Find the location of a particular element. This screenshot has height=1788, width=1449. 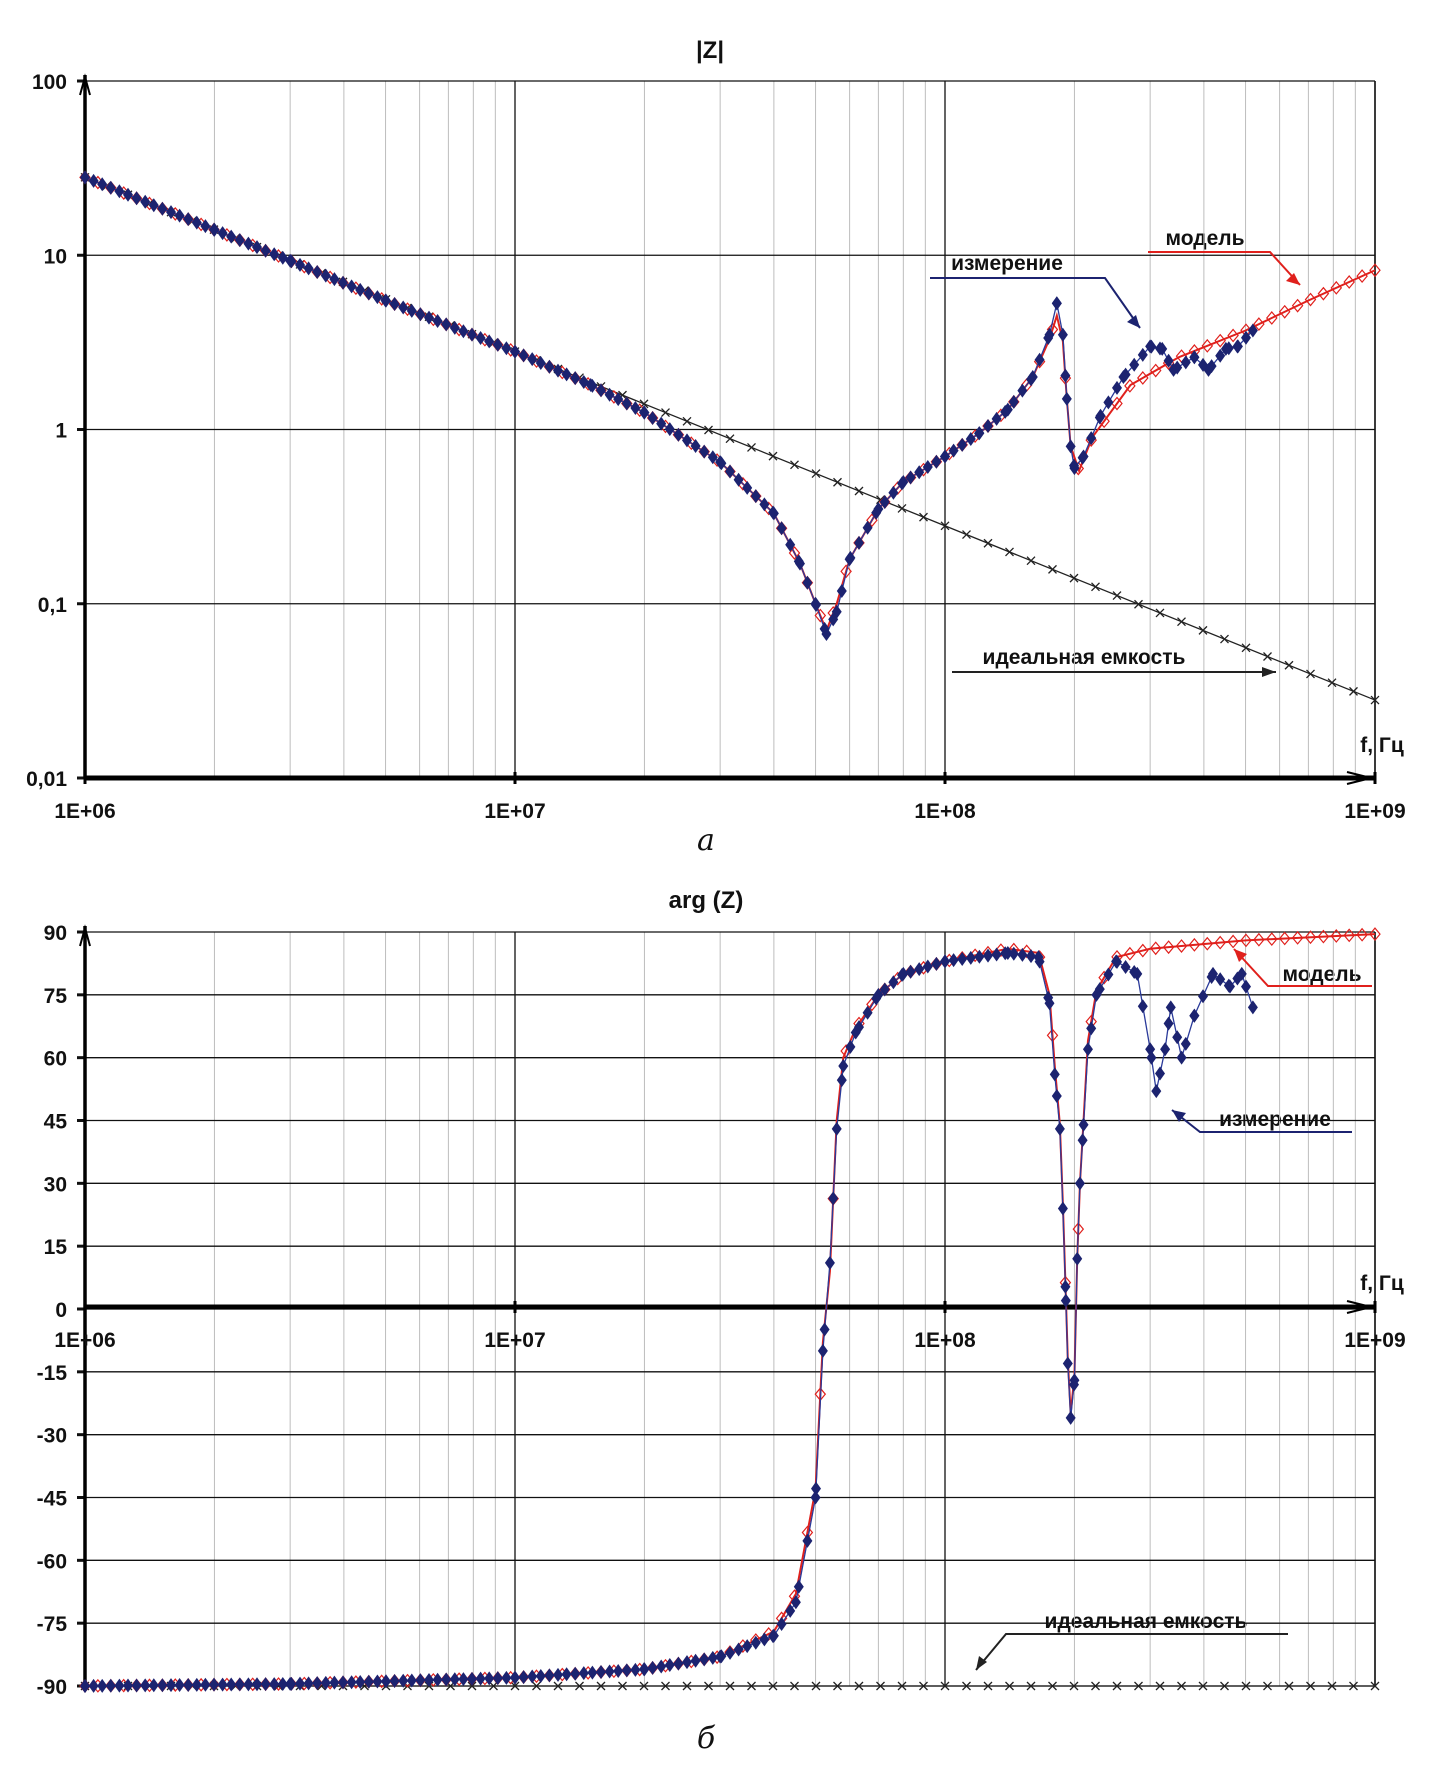

annotation-model: модель is located at coordinates (1204, 238).